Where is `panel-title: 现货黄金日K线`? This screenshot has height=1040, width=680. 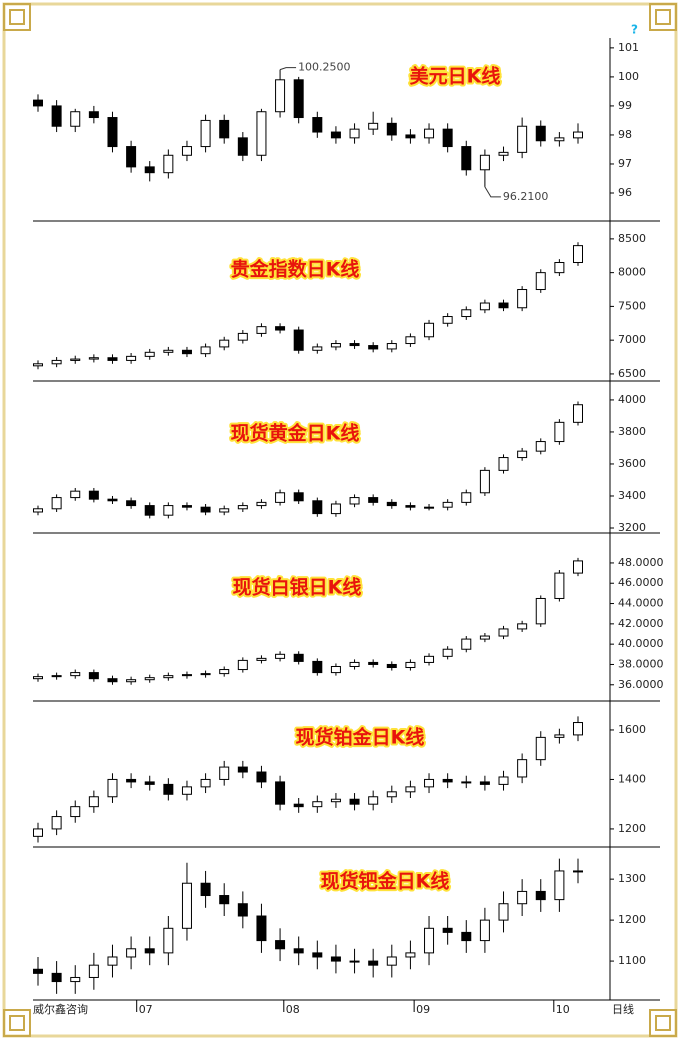
panel-title: 现货黄金日K线 is located at coordinates (295, 433).